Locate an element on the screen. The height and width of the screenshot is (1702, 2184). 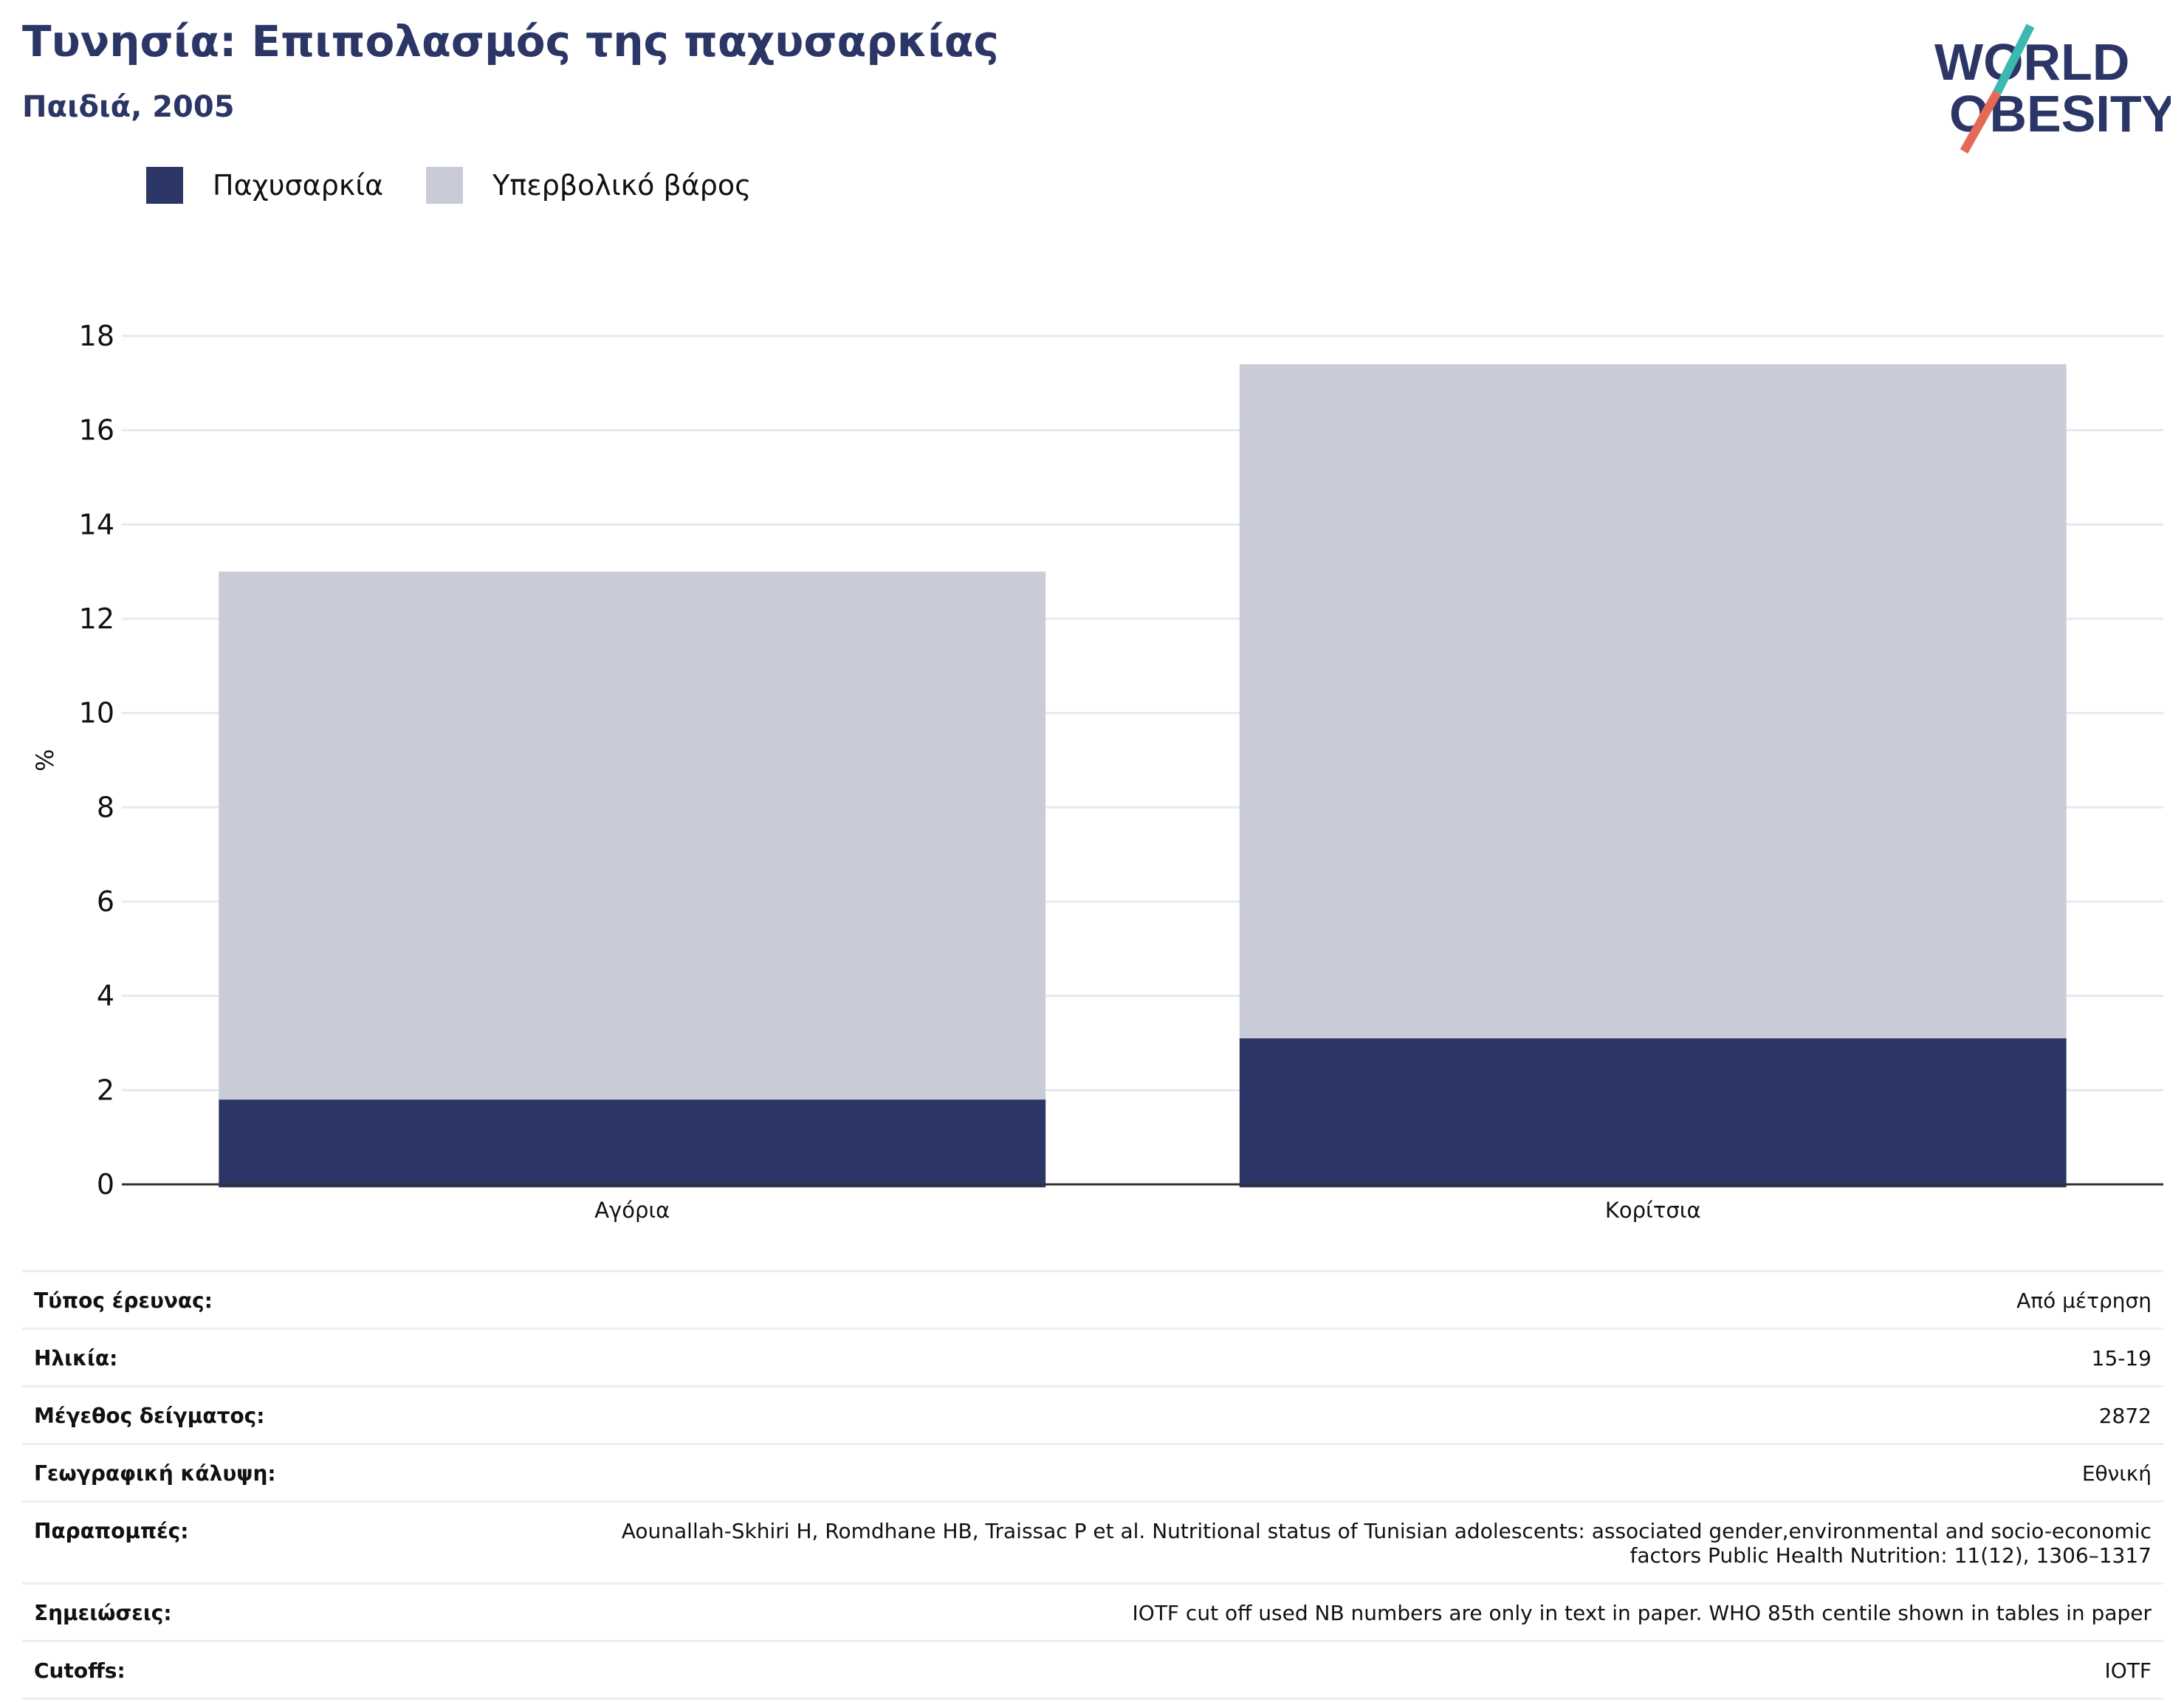
info-label: Μέγεθος δείγματος: is located at coordinates (149, 1416).